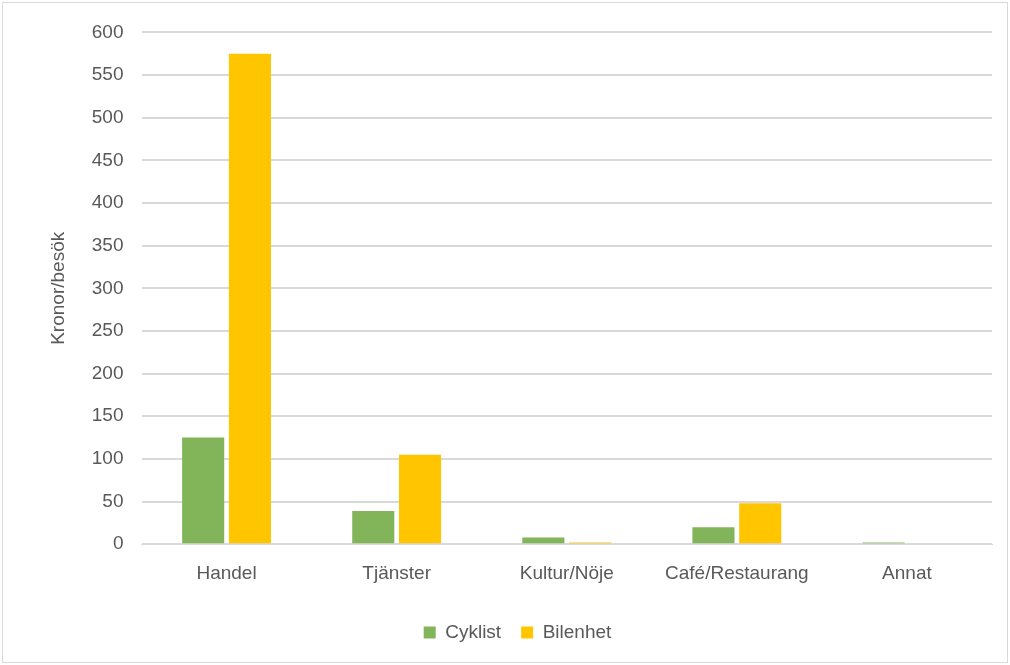 The image size is (1010, 665). Describe the element at coordinates (473, 631) in the screenshot. I see `legend-label: Cyklist` at that location.